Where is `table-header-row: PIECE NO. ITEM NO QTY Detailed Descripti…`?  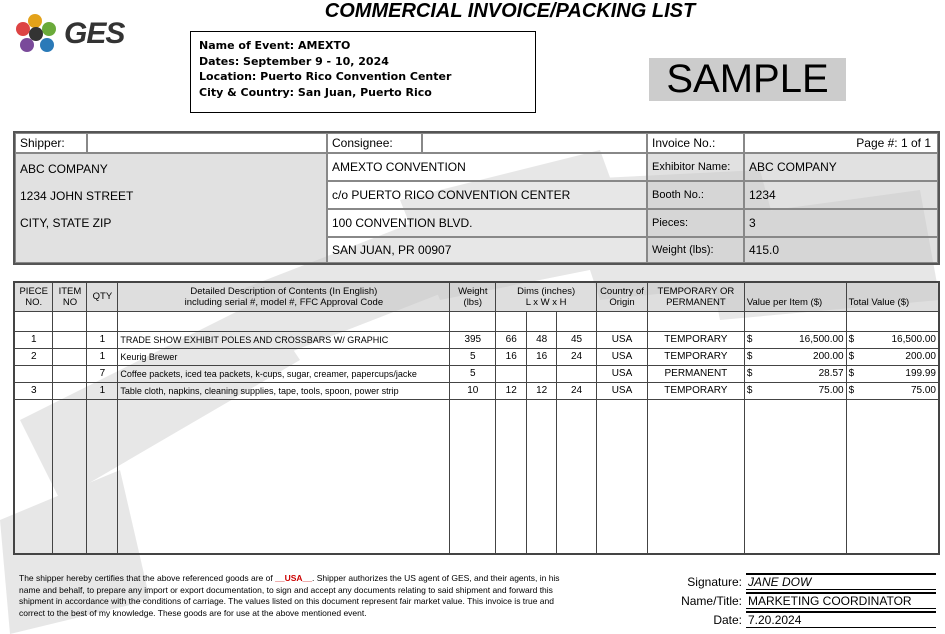 table-header-row: PIECE NO. ITEM NO QTY Detailed Descripti… is located at coordinates (476, 296).